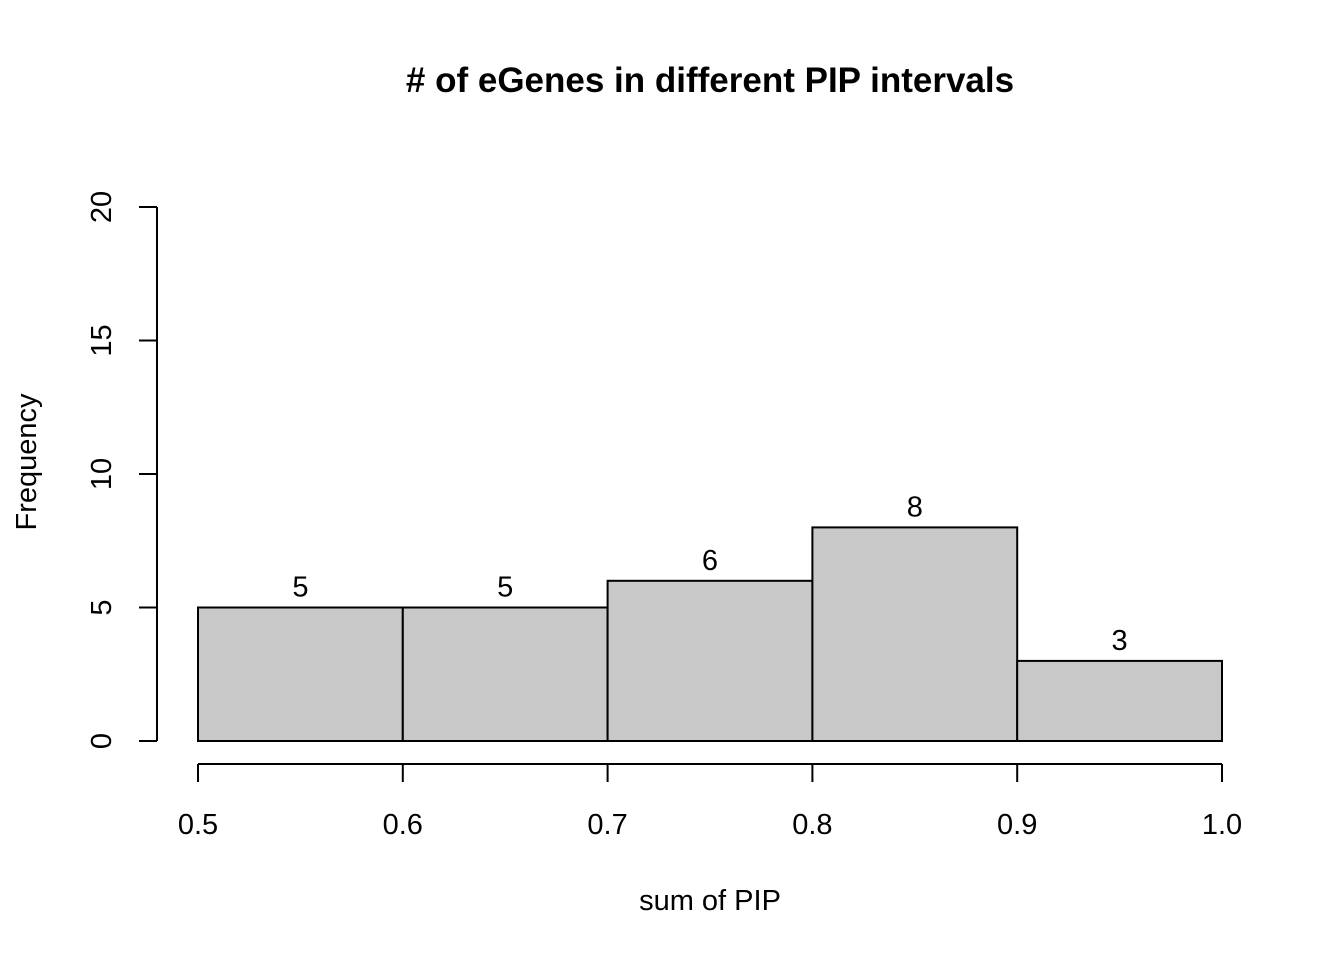  What do you see at coordinates (198, 825) in the screenshot?
I see `x-tick-label: 0.5` at bounding box center [198, 825].